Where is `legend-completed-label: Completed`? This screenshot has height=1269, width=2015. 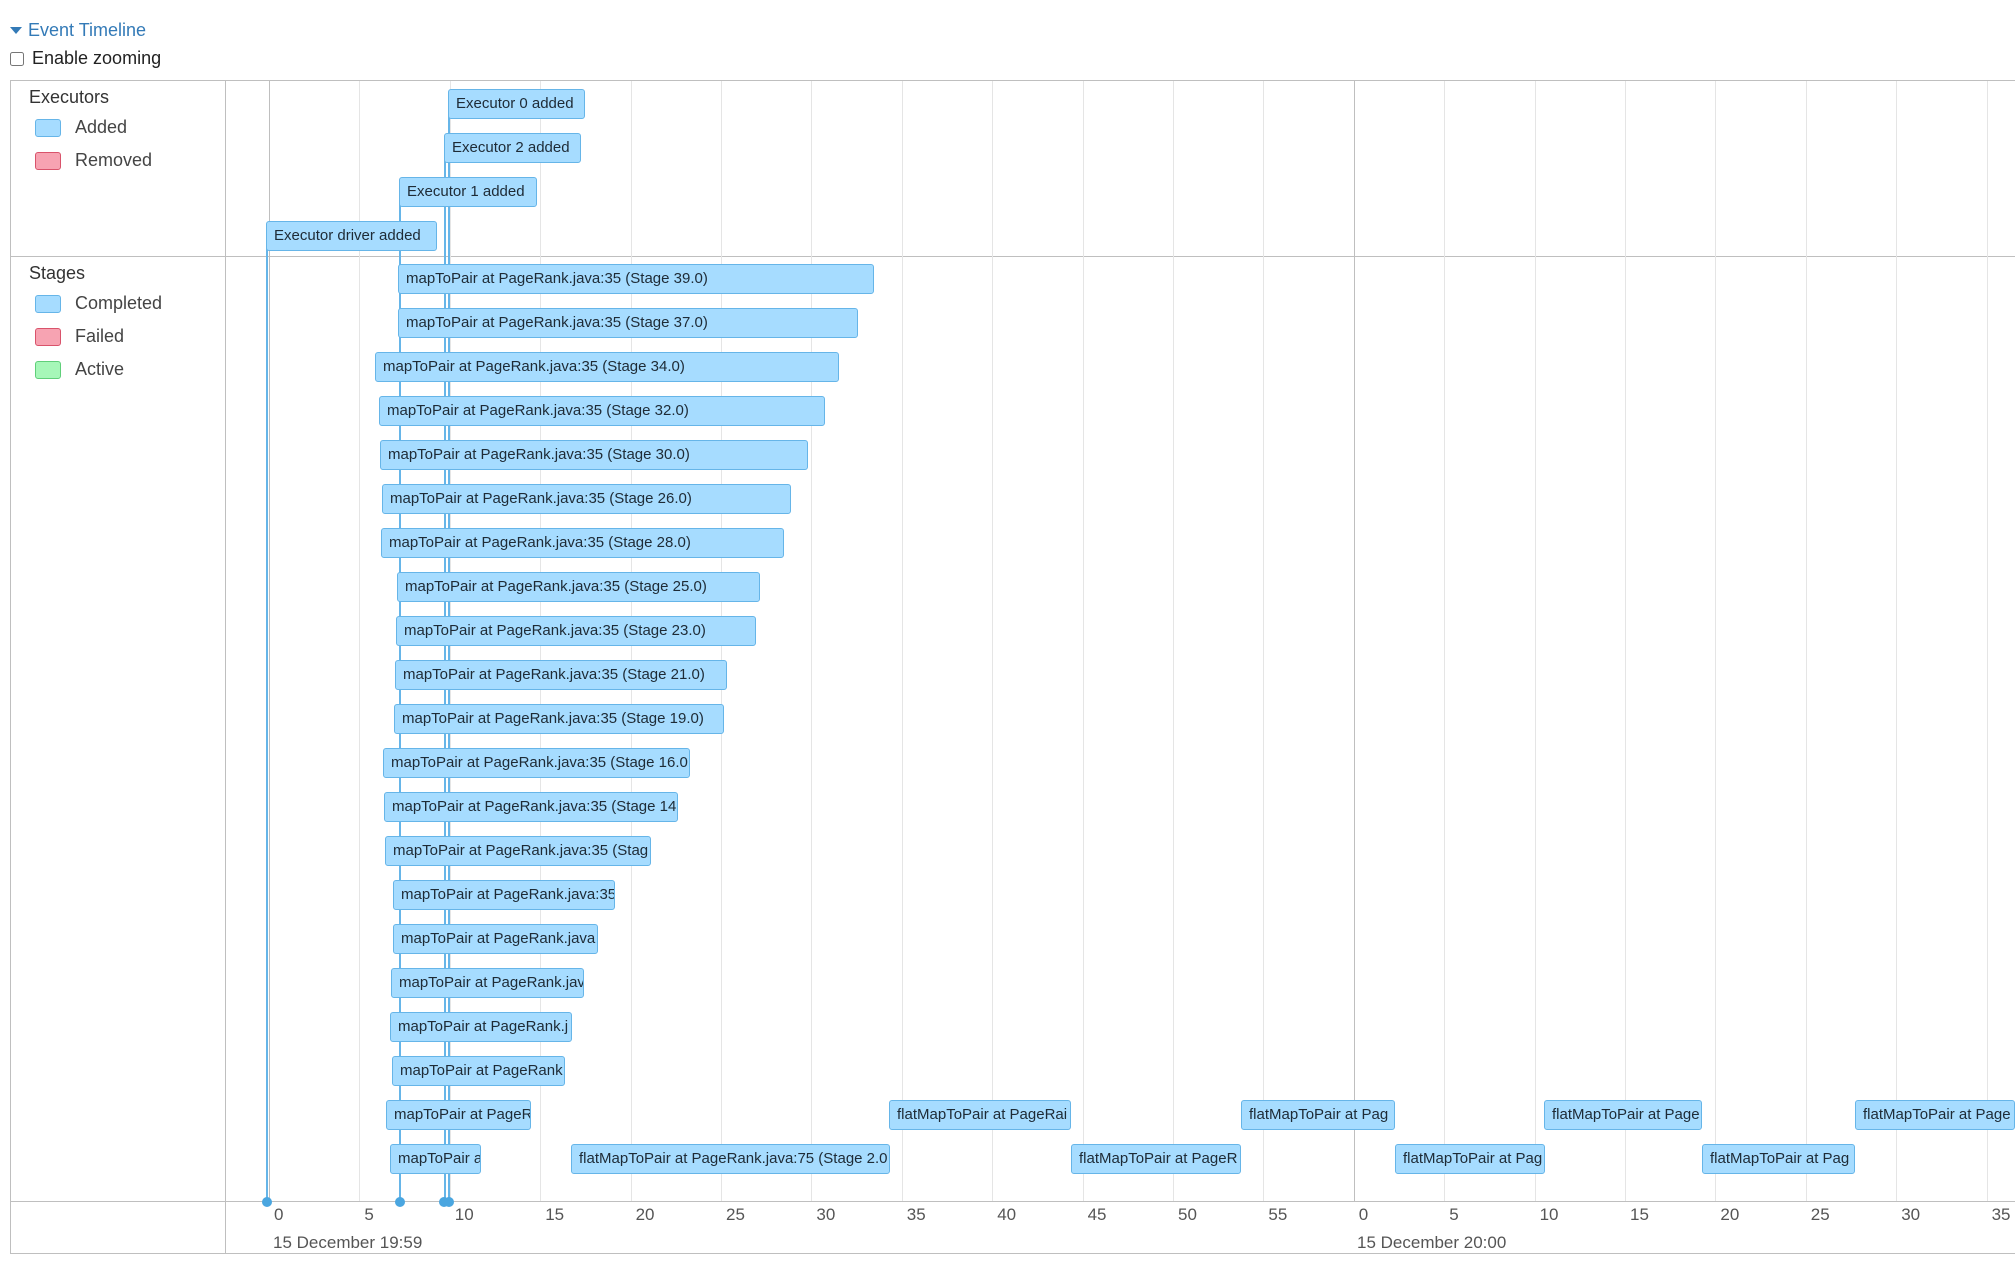 legend-completed-label: Completed is located at coordinates (119, 303).